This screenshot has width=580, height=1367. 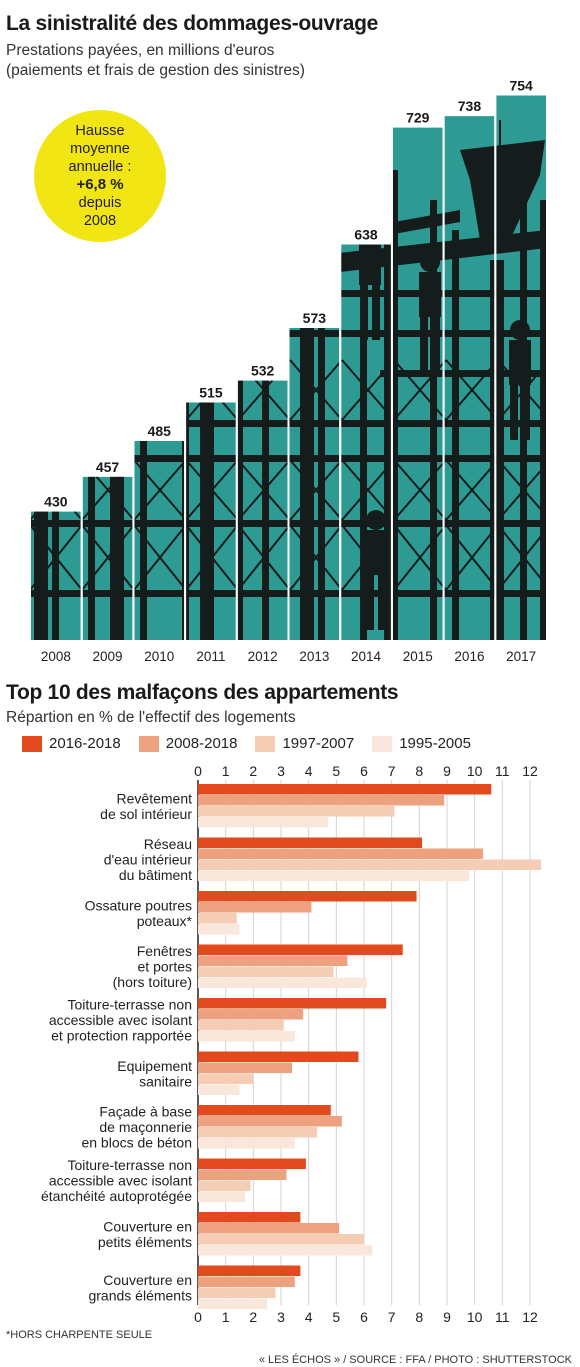 I want to click on x-tick-top: 6, so click(x=364, y=771).